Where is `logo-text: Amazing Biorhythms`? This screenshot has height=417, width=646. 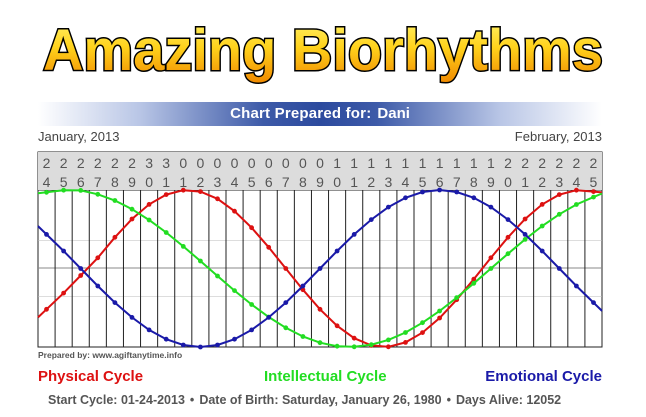
logo-text: Amazing Biorhythms is located at coordinates (323, 50).